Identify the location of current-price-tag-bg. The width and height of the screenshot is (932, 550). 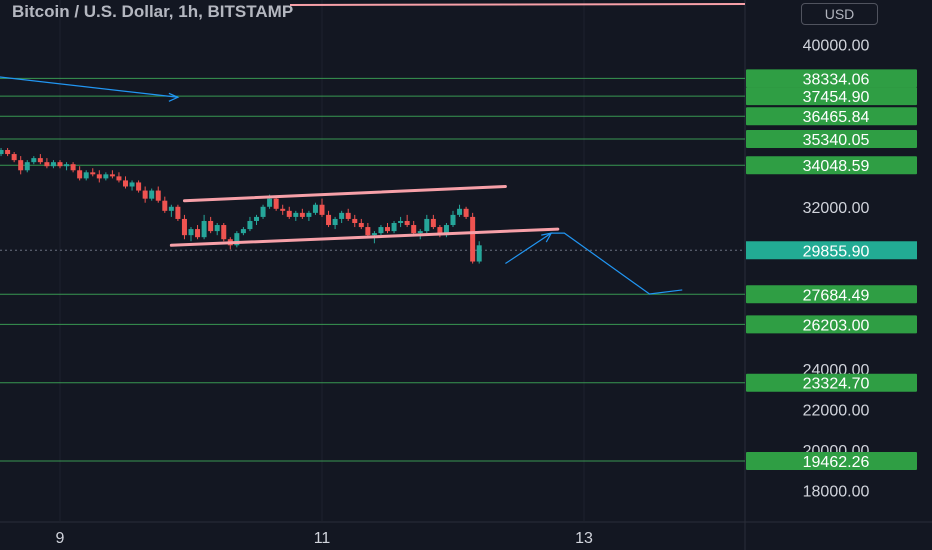
(831, 250).